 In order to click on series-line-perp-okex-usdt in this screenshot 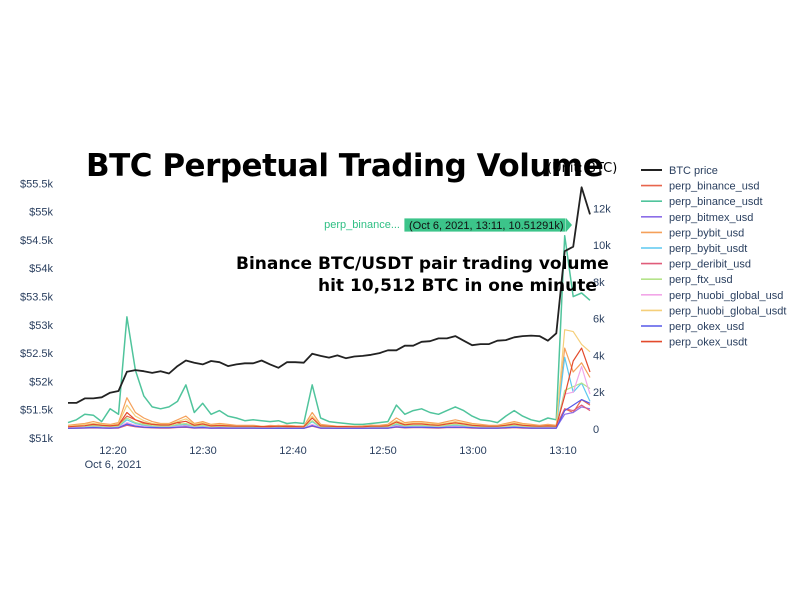, I will do `click(329, 387)`.